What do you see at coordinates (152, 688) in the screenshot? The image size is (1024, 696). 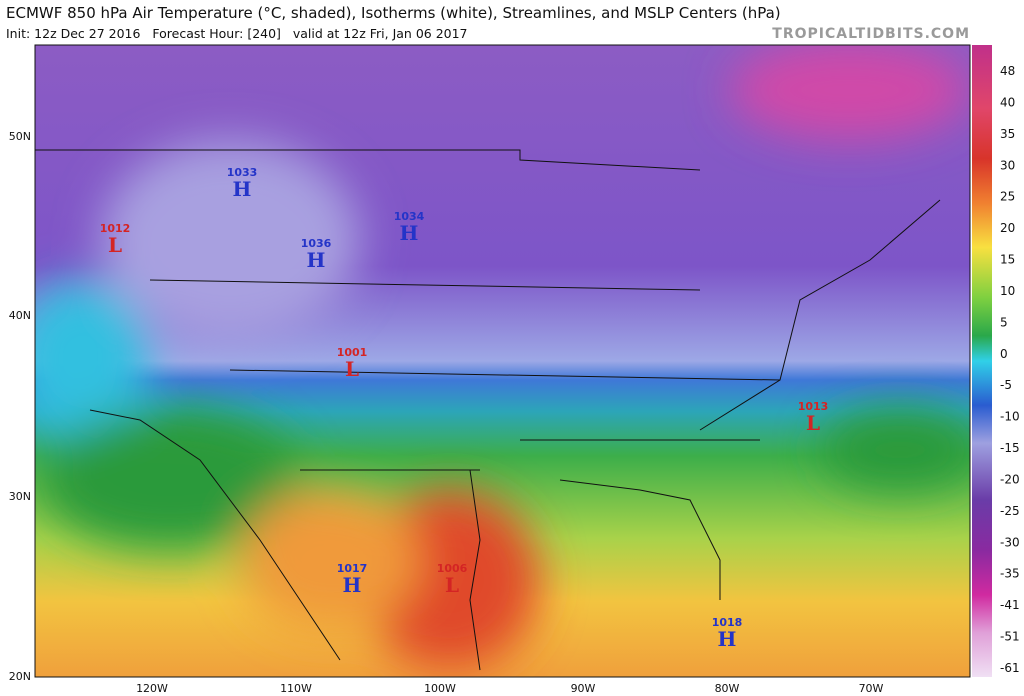 I see `lon-label: 120W` at bounding box center [152, 688].